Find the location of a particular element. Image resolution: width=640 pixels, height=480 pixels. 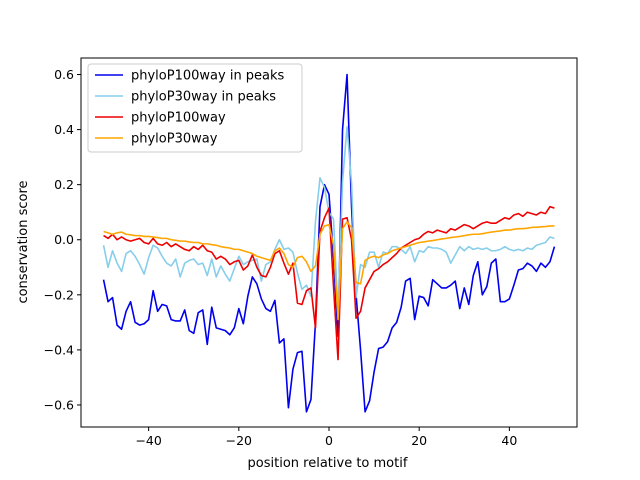

legend-box is located at coordinates (195, 108).